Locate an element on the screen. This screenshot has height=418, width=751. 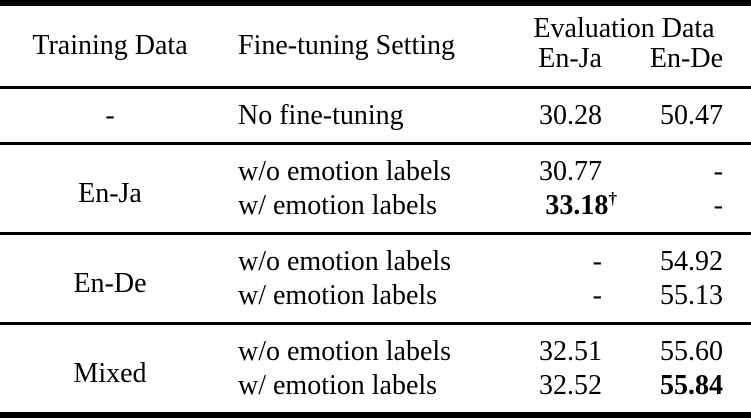
training-data-cell: En-Ja is located at coordinates (110, 193).